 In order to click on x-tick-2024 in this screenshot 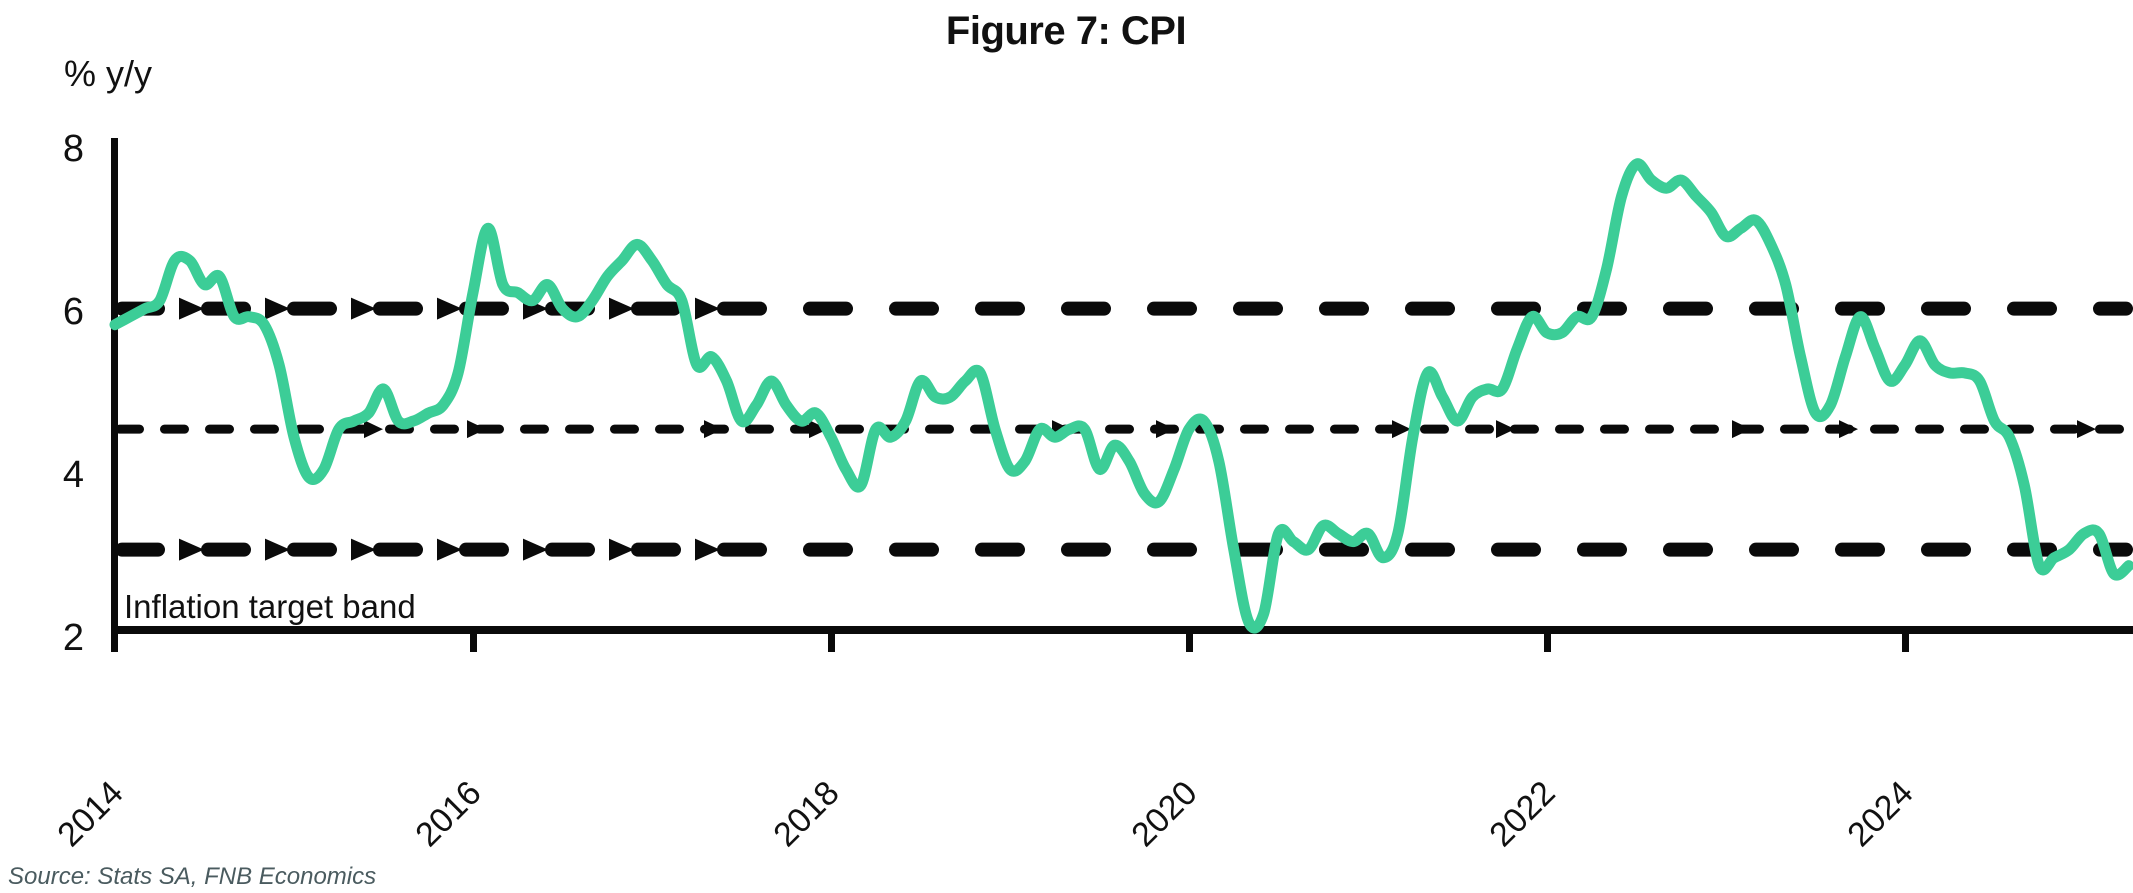, I will do `click(1905, 641)`.